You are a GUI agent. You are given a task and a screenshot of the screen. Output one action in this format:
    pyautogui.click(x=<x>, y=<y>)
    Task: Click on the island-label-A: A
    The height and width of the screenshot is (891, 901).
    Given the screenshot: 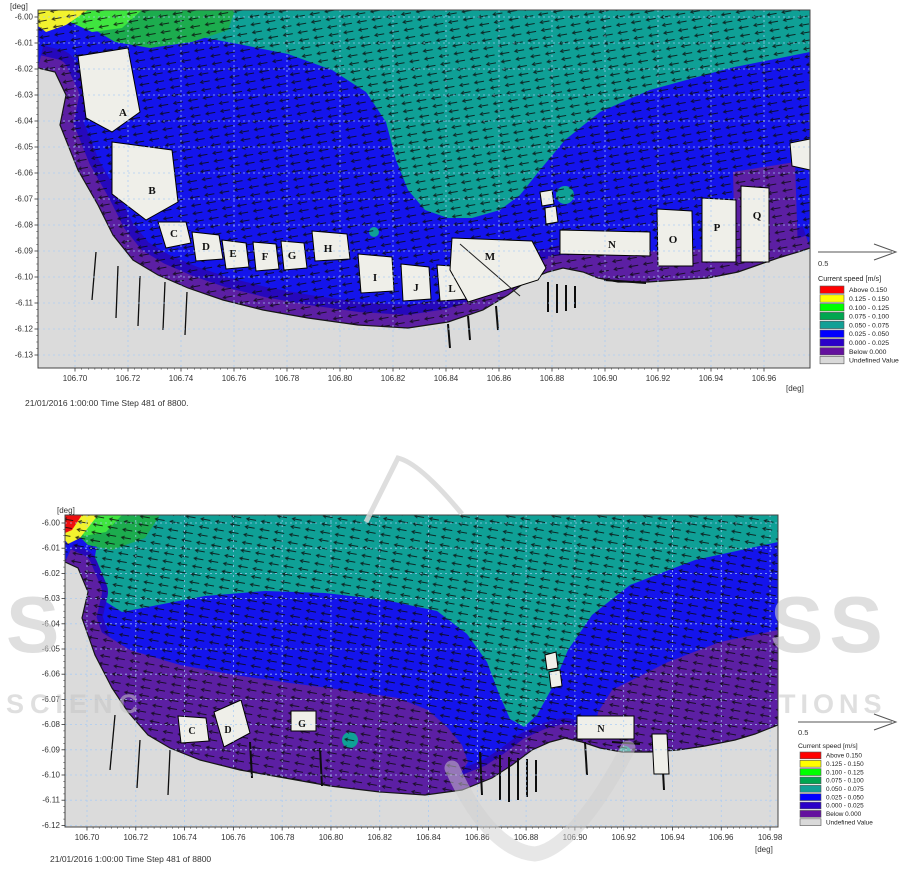 What is the action you would take?
    pyautogui.click(x=123, y=113)
    